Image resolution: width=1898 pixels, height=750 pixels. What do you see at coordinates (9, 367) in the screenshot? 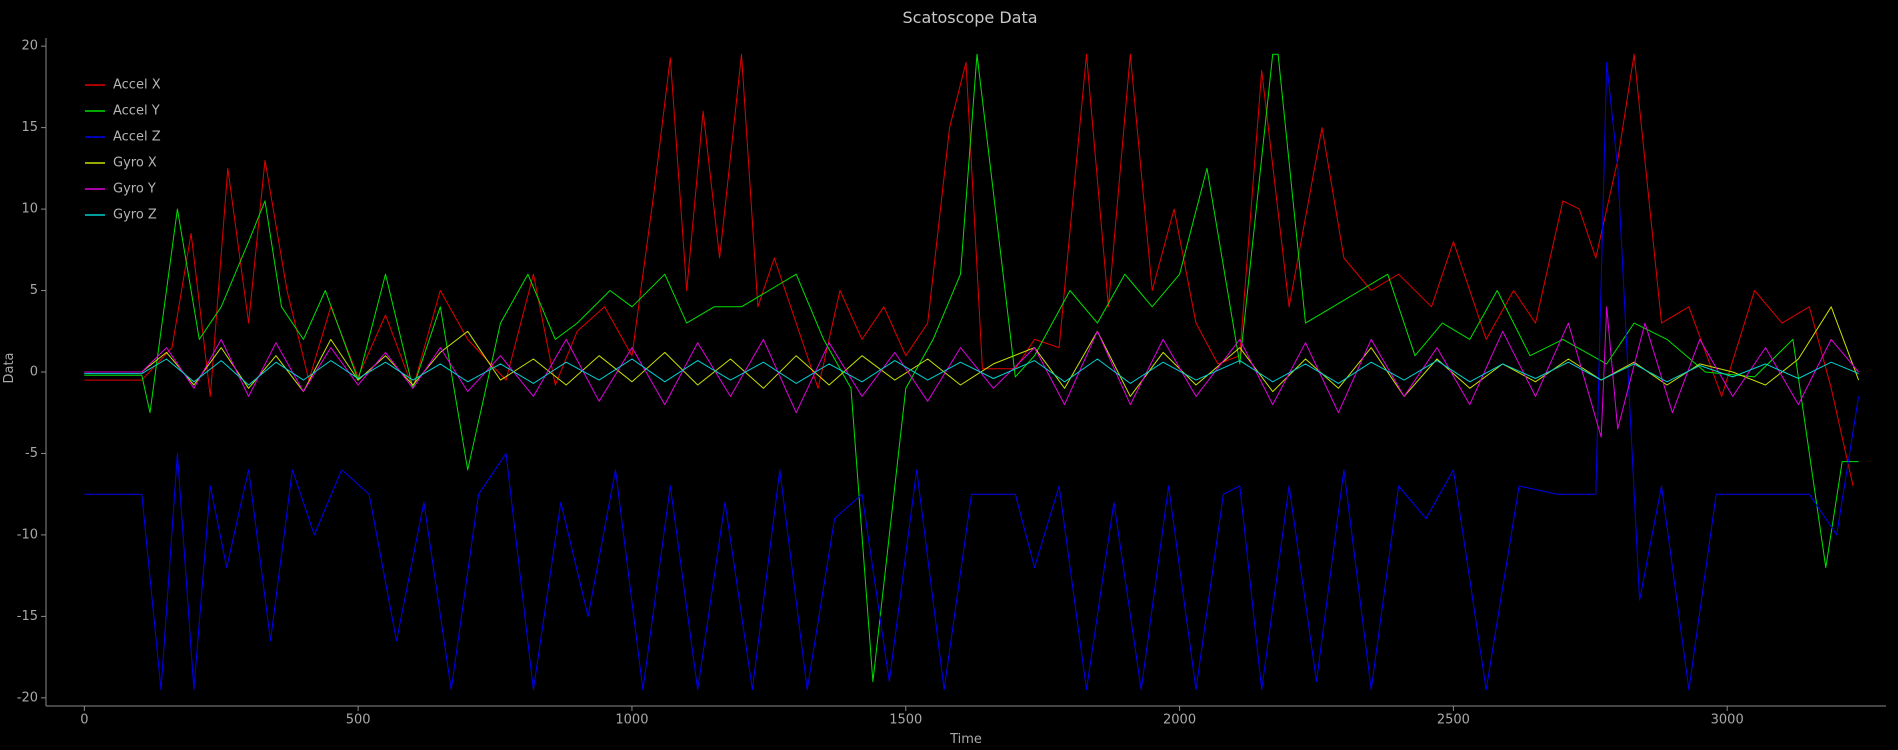
I see `y-axis-label: Data` at bounding box center [9, 367].